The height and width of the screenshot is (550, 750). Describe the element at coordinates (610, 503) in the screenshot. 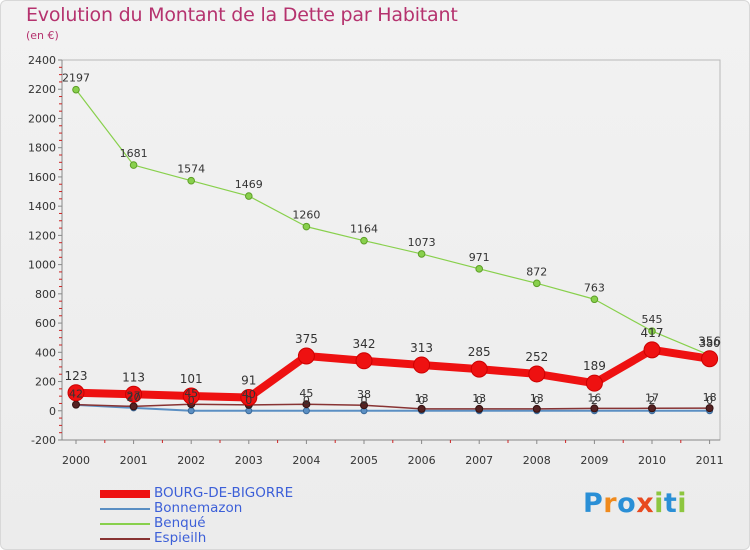

I see `logo-letter: r` at that location.